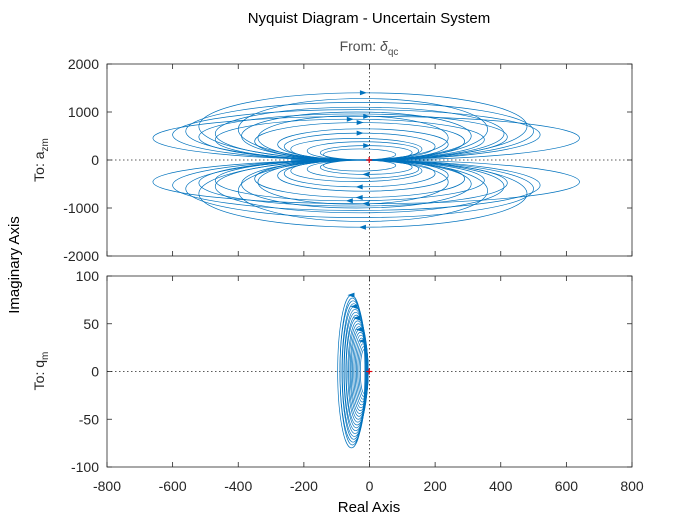 This screenshot has height=525, width=700. Describe the element at coordinates (83, 112) in the screenshot. I see `y-tick-label: 1000` at that location.